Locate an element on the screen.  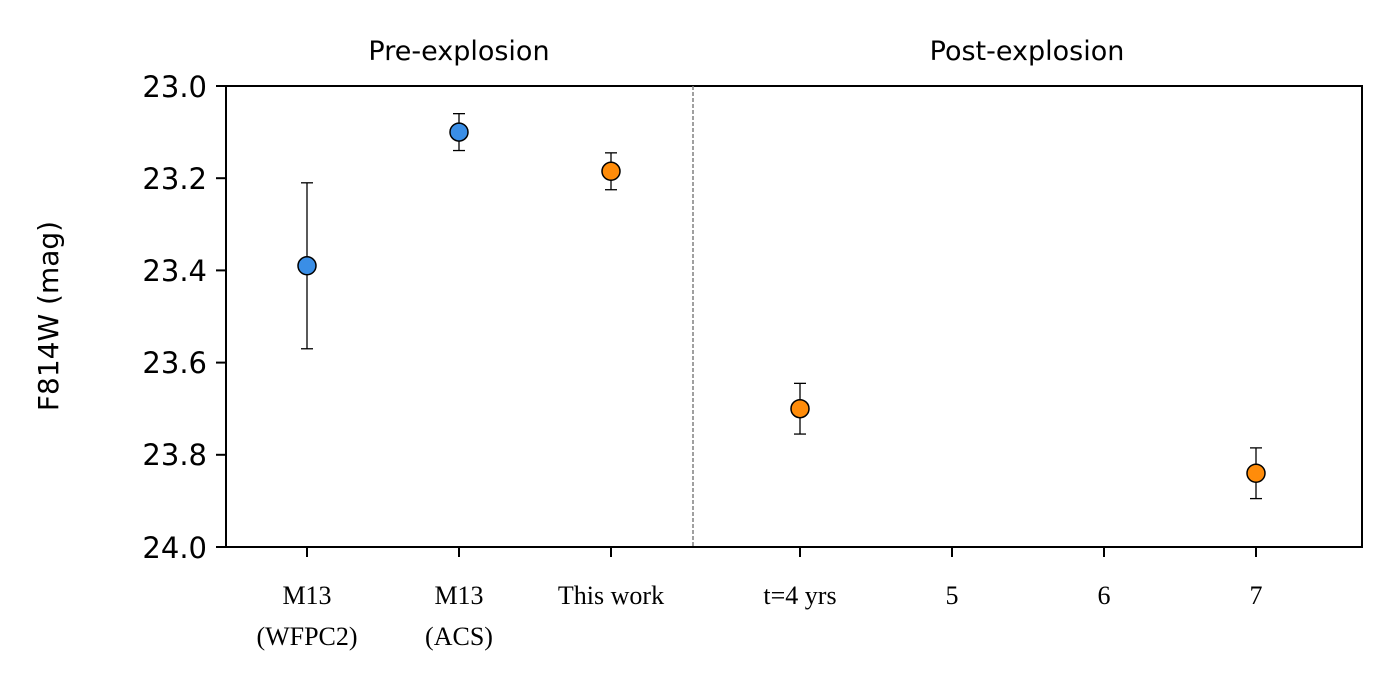
ytick-label: 23.4 is located at coordinates (174, 271).